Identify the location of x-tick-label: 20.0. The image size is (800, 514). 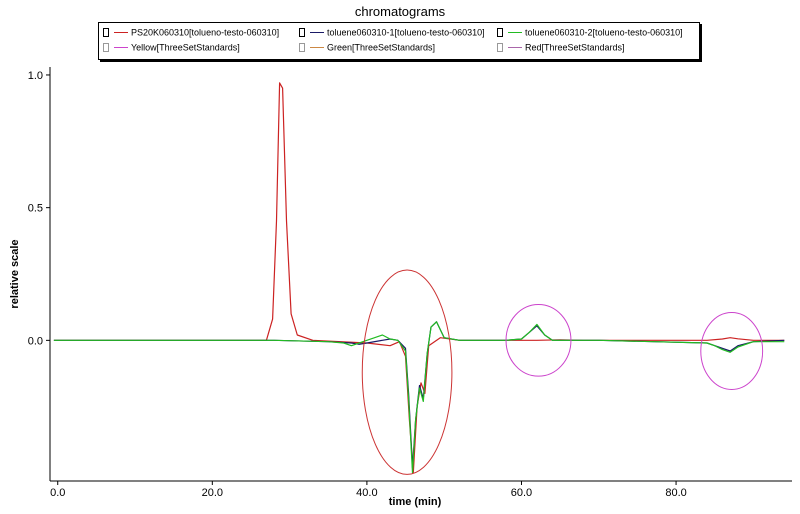
(212, 493).